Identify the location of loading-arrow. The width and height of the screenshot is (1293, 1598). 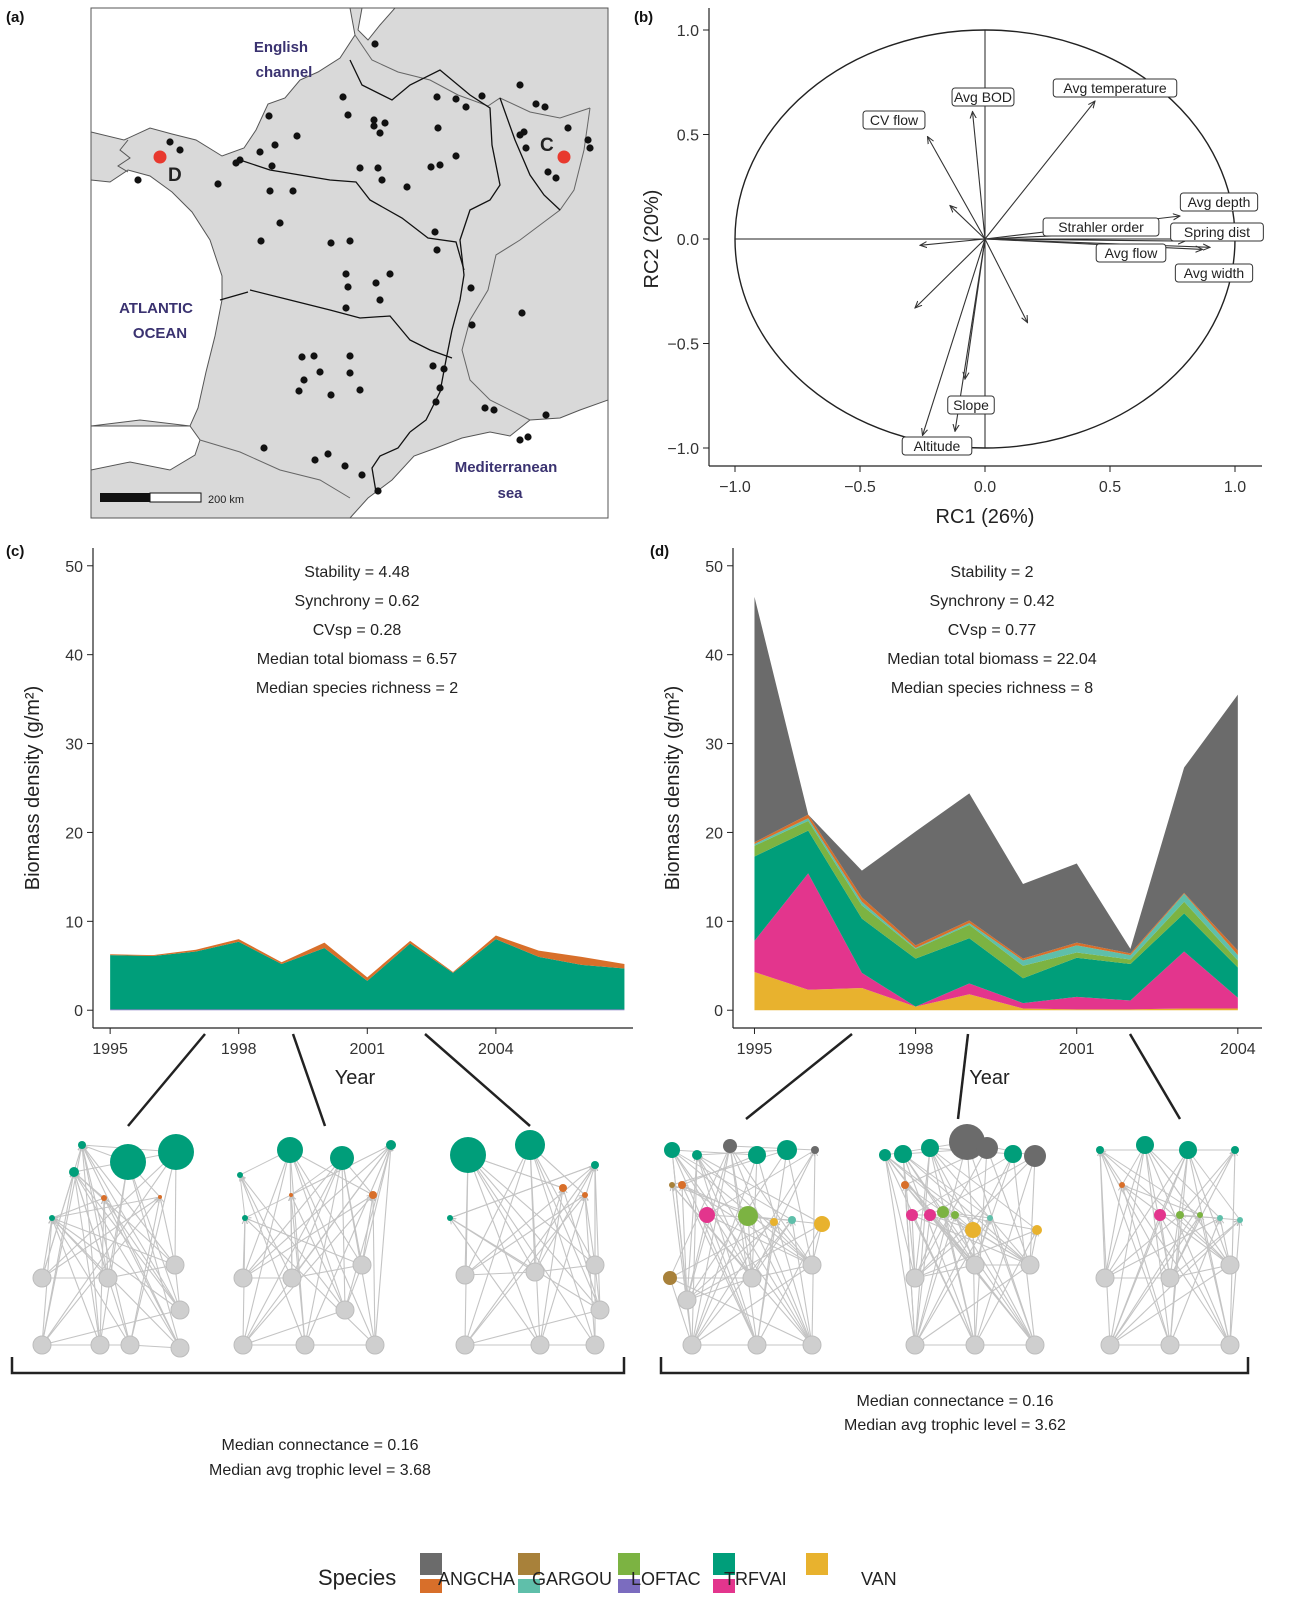
(1039, 170).